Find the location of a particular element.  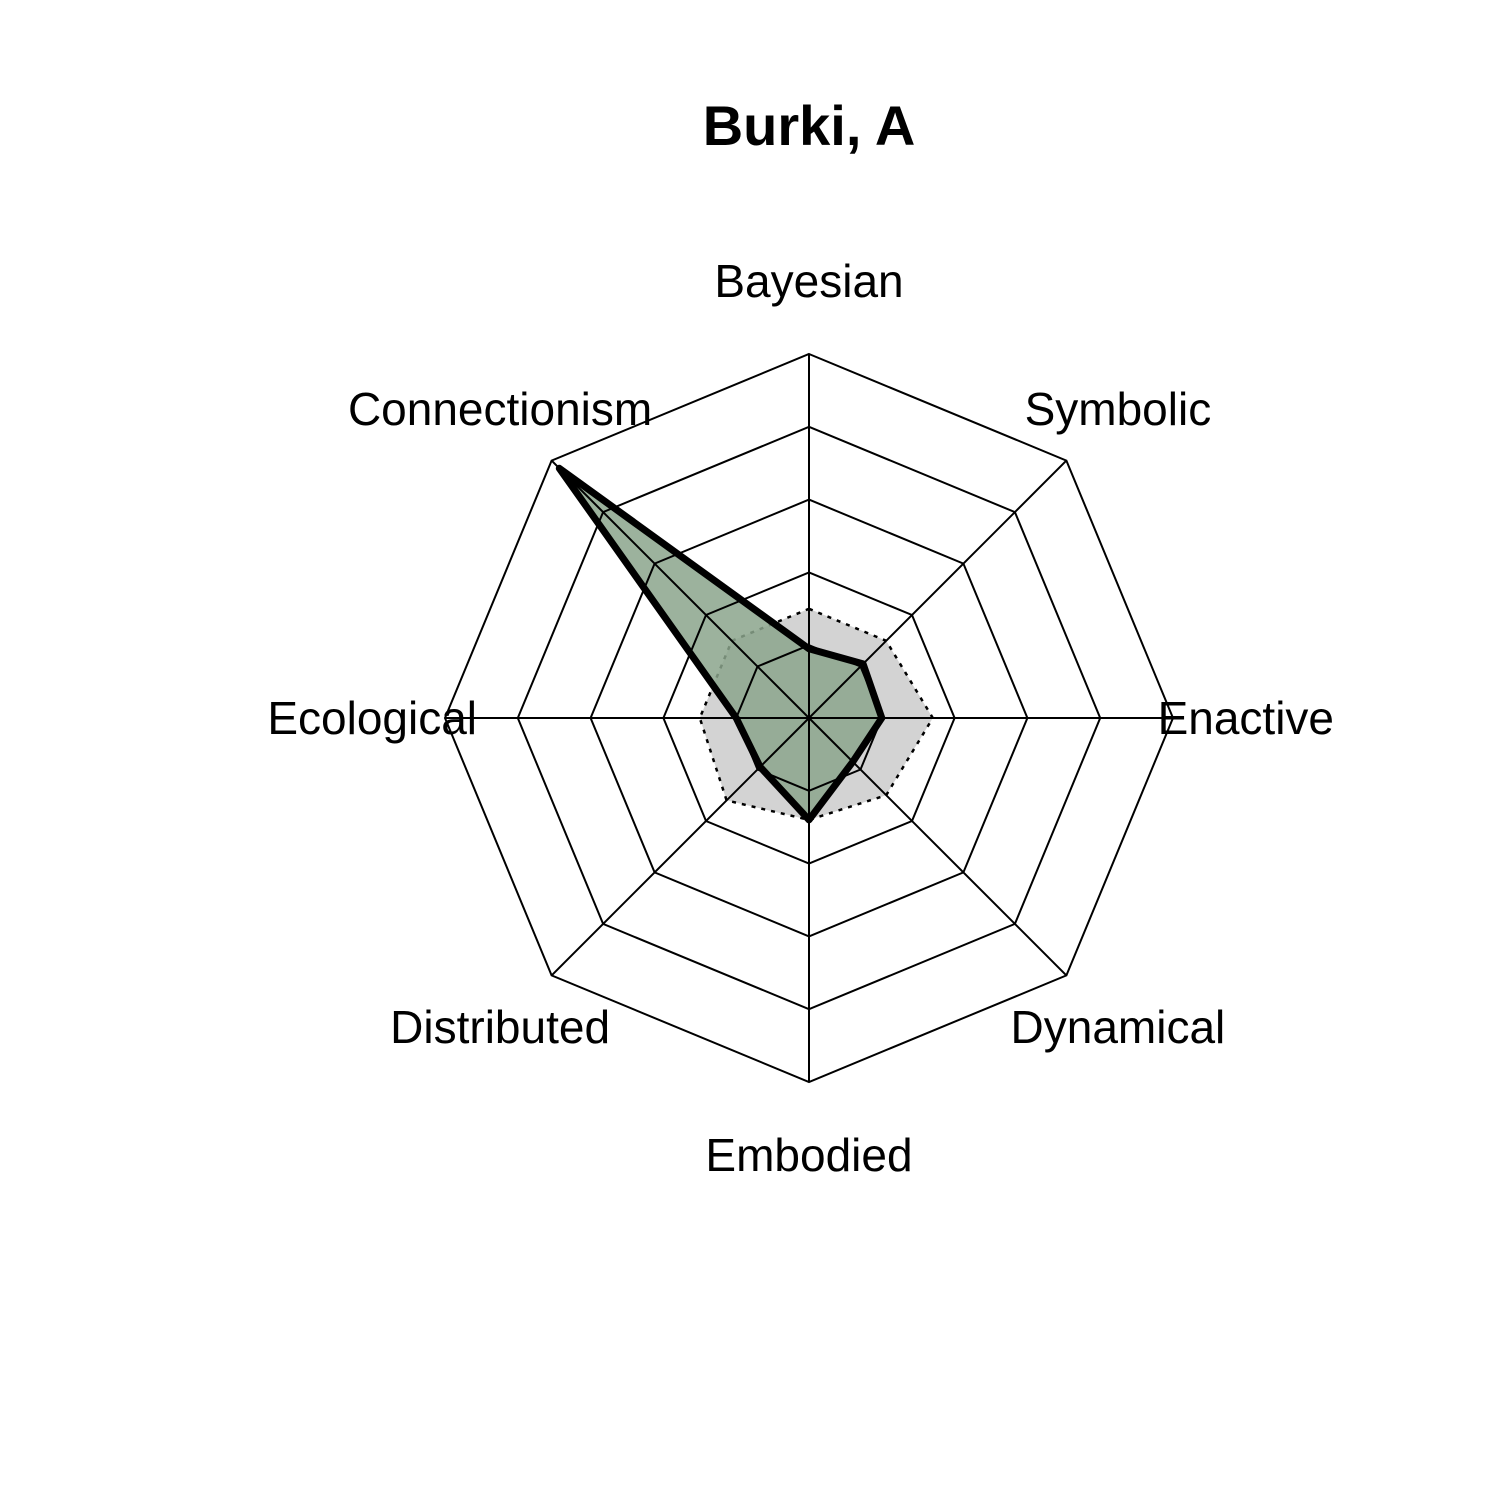

axis-label-embodied: Embodied is located at coordinates (808, 1155).